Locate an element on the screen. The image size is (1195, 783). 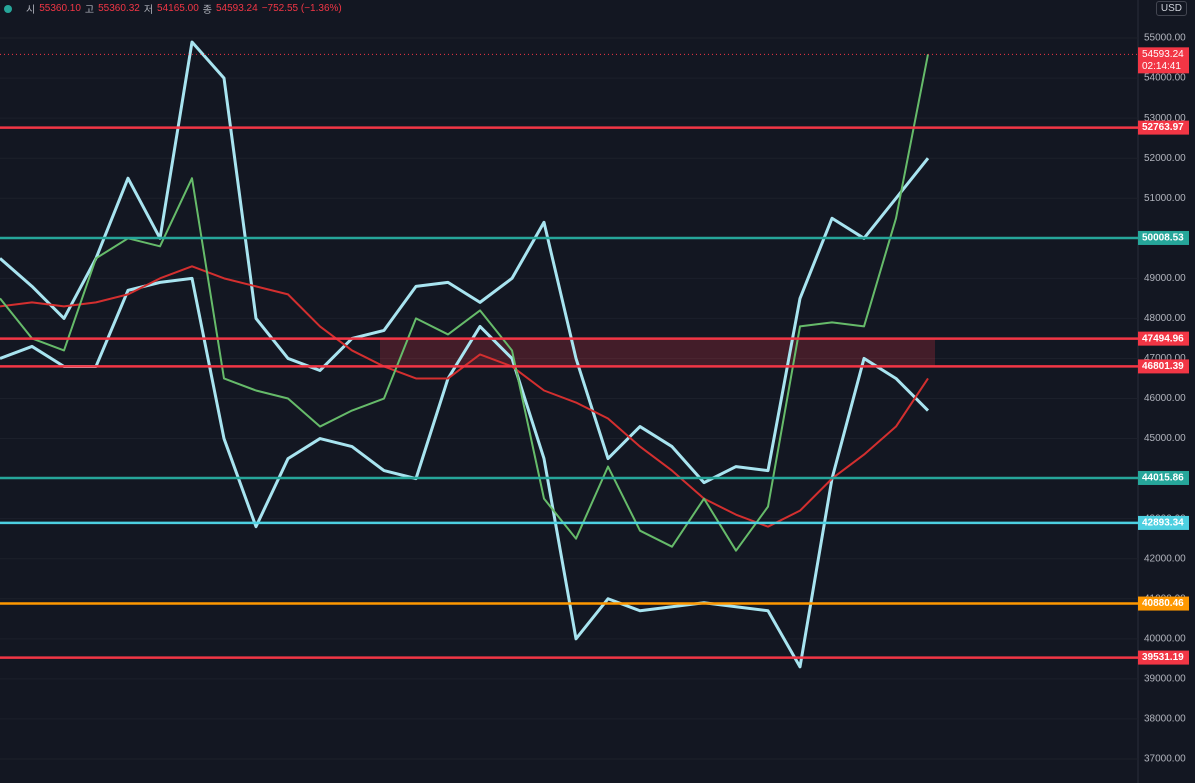
y-tick-label: 55000.00 is located at coordinates (1165, 38).